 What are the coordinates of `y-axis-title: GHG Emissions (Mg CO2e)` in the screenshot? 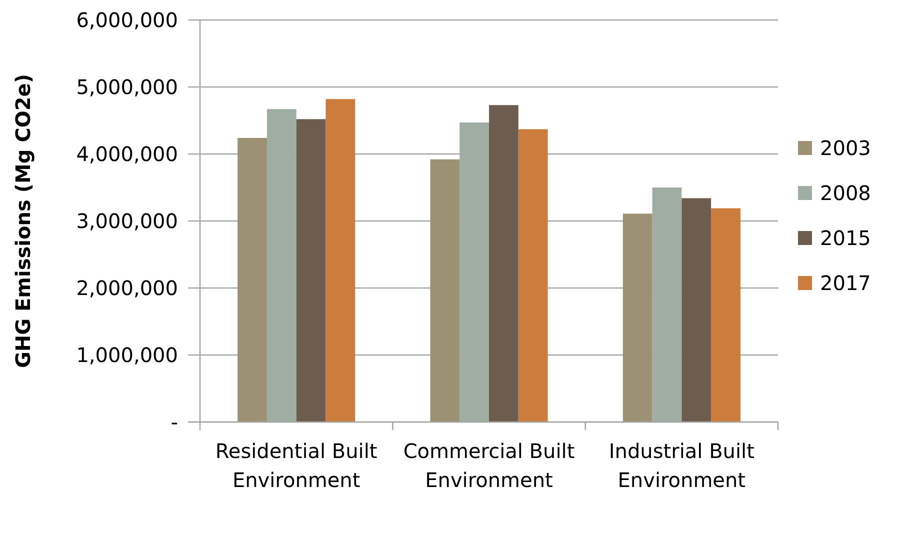 It's located at (23, 221).